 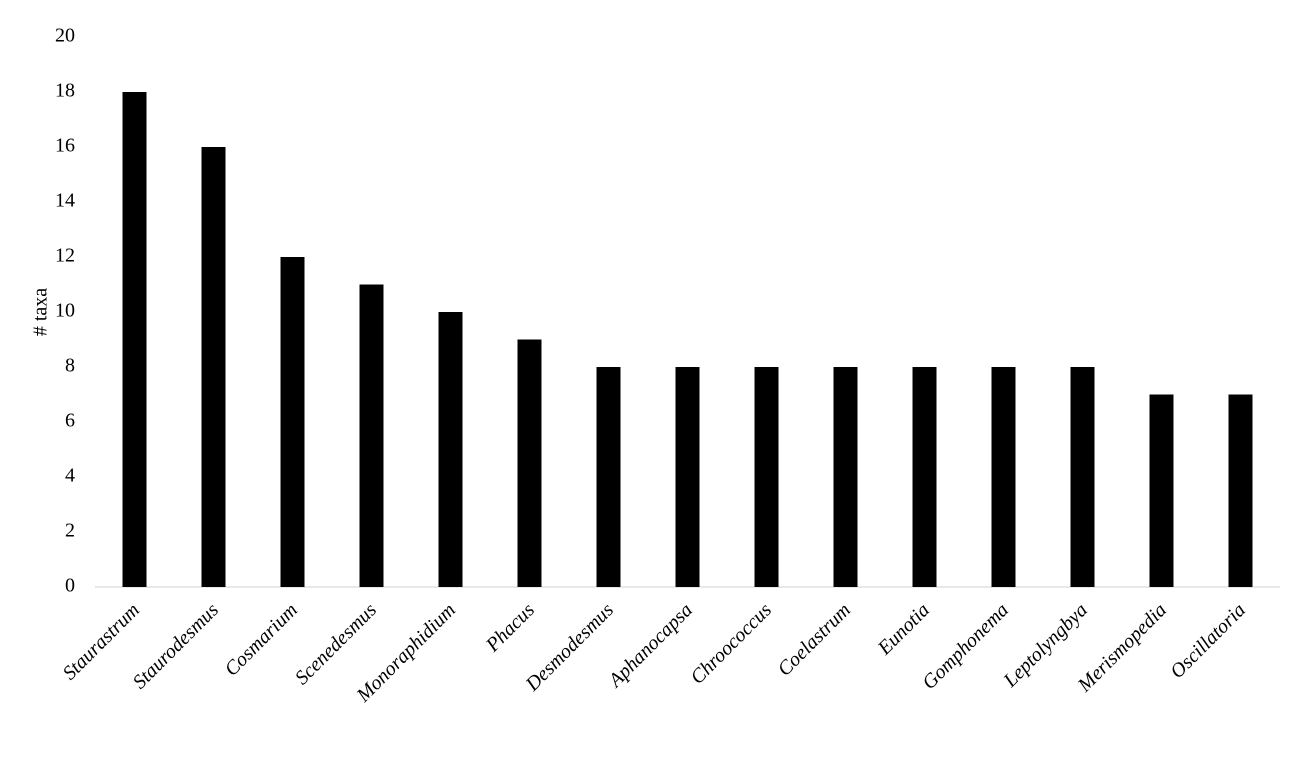 What do you see at coordinates (65, 201) in the screenshot?
I see `y-tick-label: 14` at bounding box center [65, 201].